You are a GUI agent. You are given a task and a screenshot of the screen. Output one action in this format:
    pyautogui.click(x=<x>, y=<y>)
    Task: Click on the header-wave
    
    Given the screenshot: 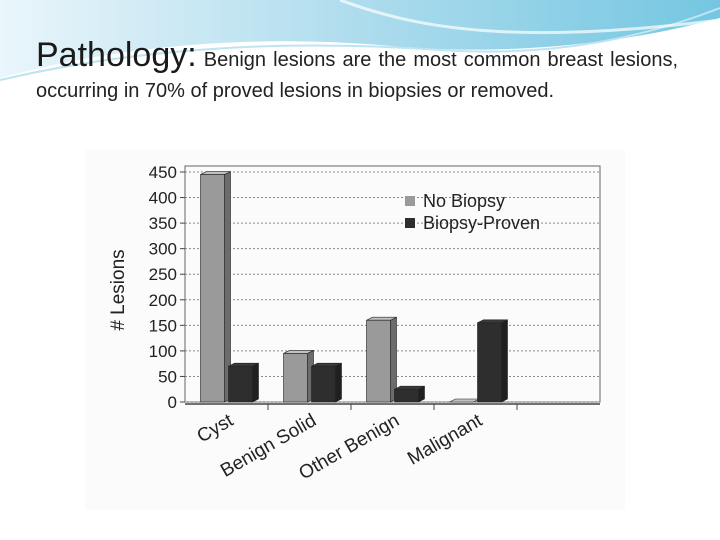 What is the action you would take?
    pyautogui.click(x=360, y=39)
    